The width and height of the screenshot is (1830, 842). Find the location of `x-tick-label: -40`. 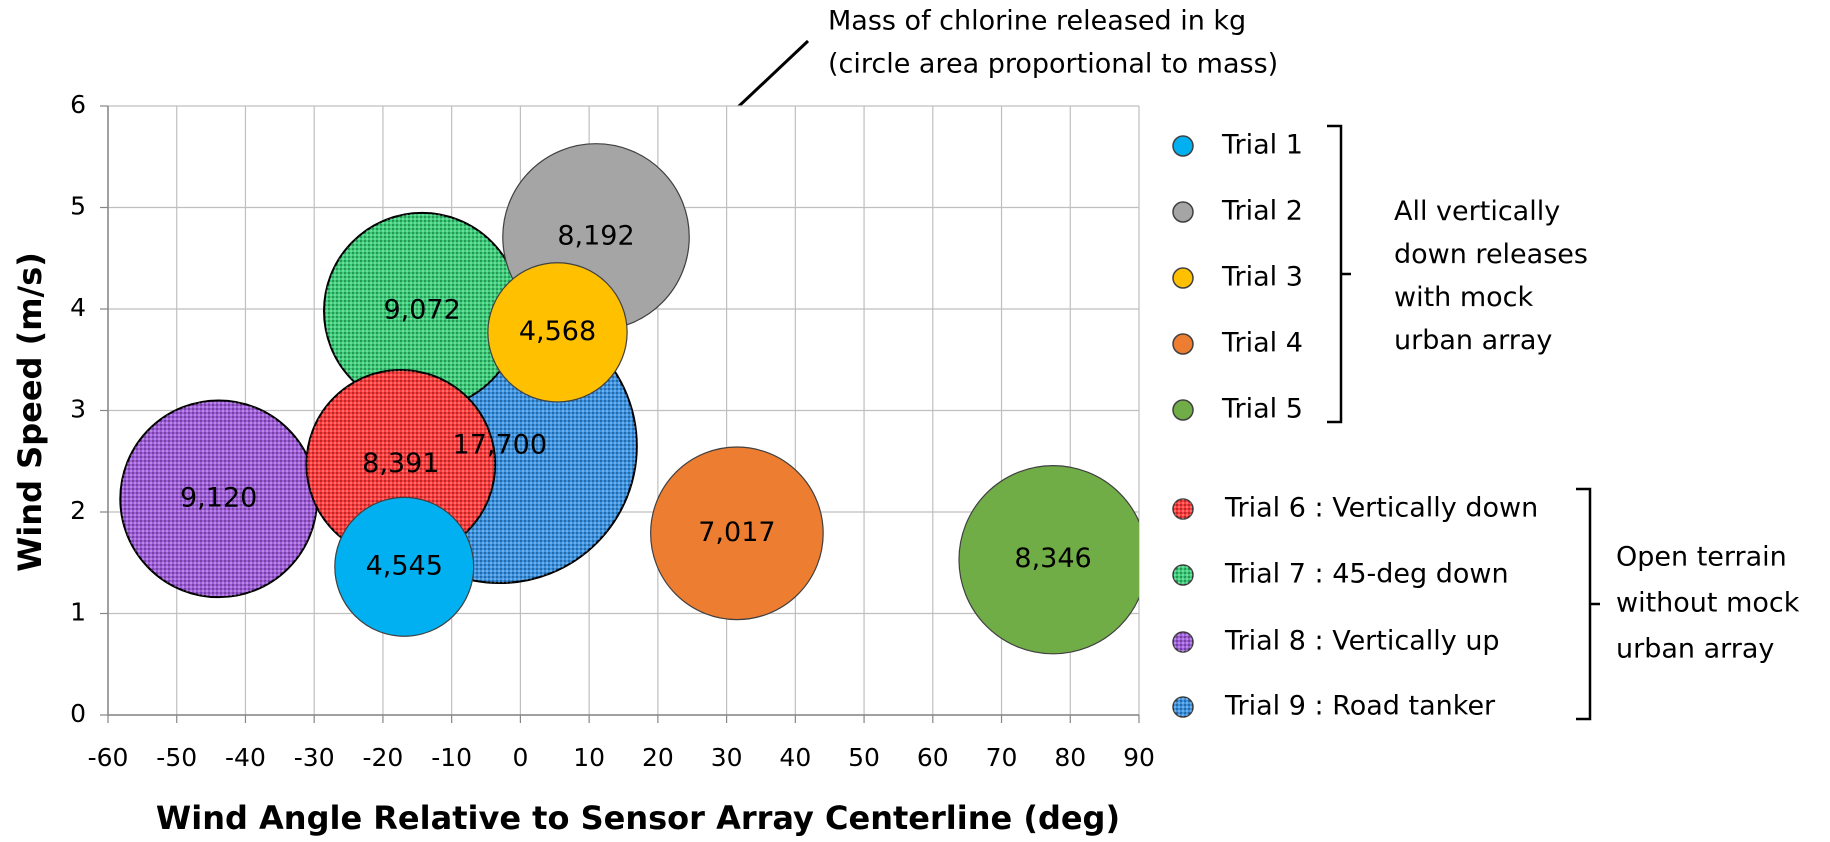

x-tick-label: -40 is located at coordinates (245, 757).